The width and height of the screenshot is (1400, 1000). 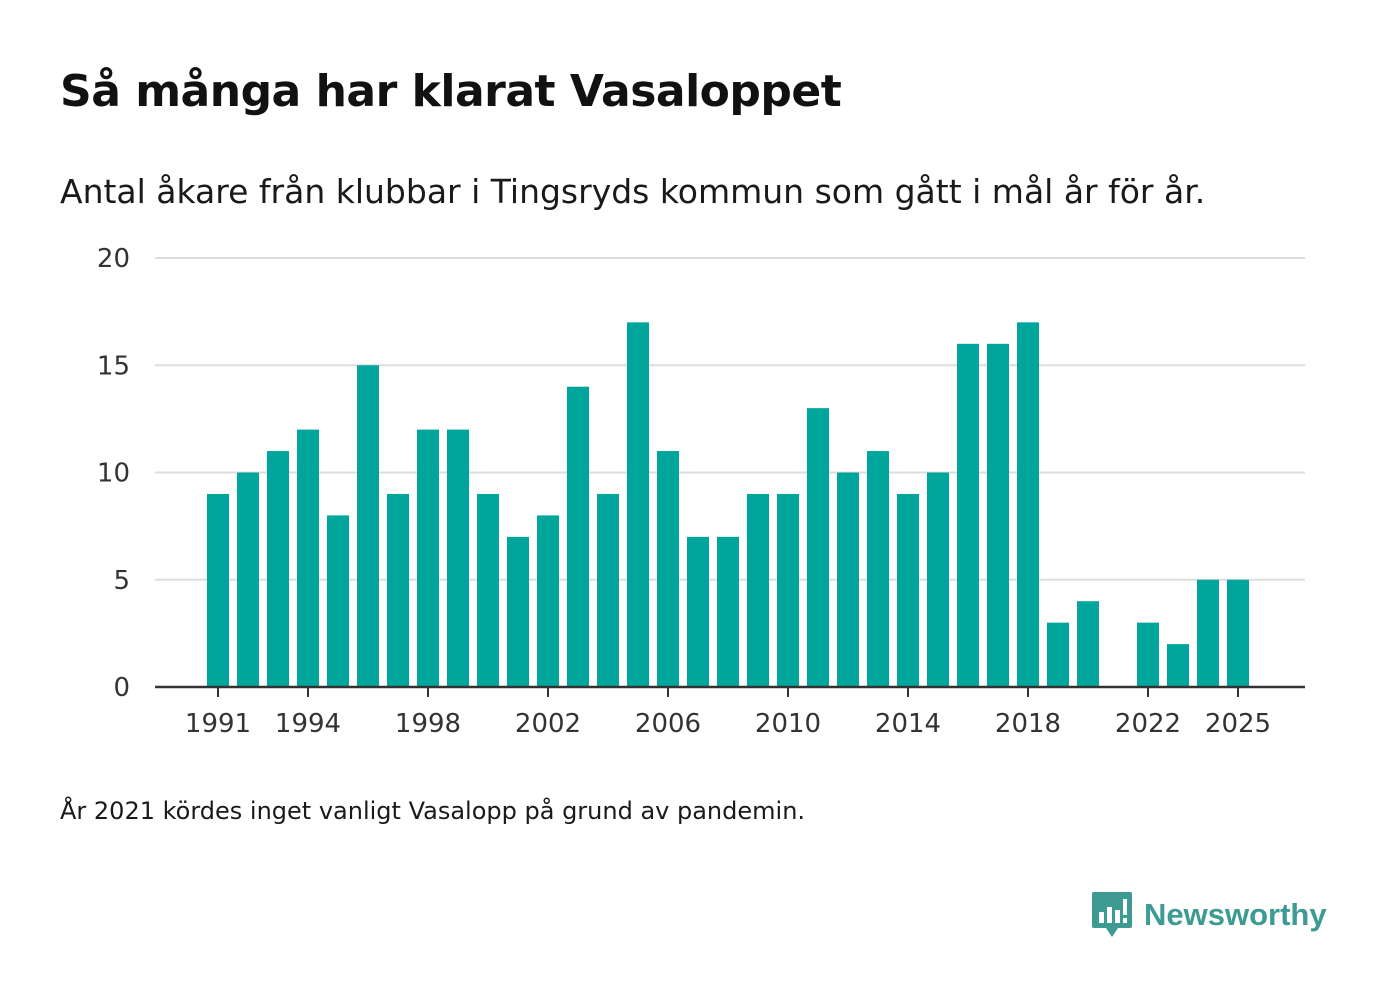 What do you see at coordinates (638, 504) in the screenshot?
I see `bar-2005` at bounding box center [638, 504].